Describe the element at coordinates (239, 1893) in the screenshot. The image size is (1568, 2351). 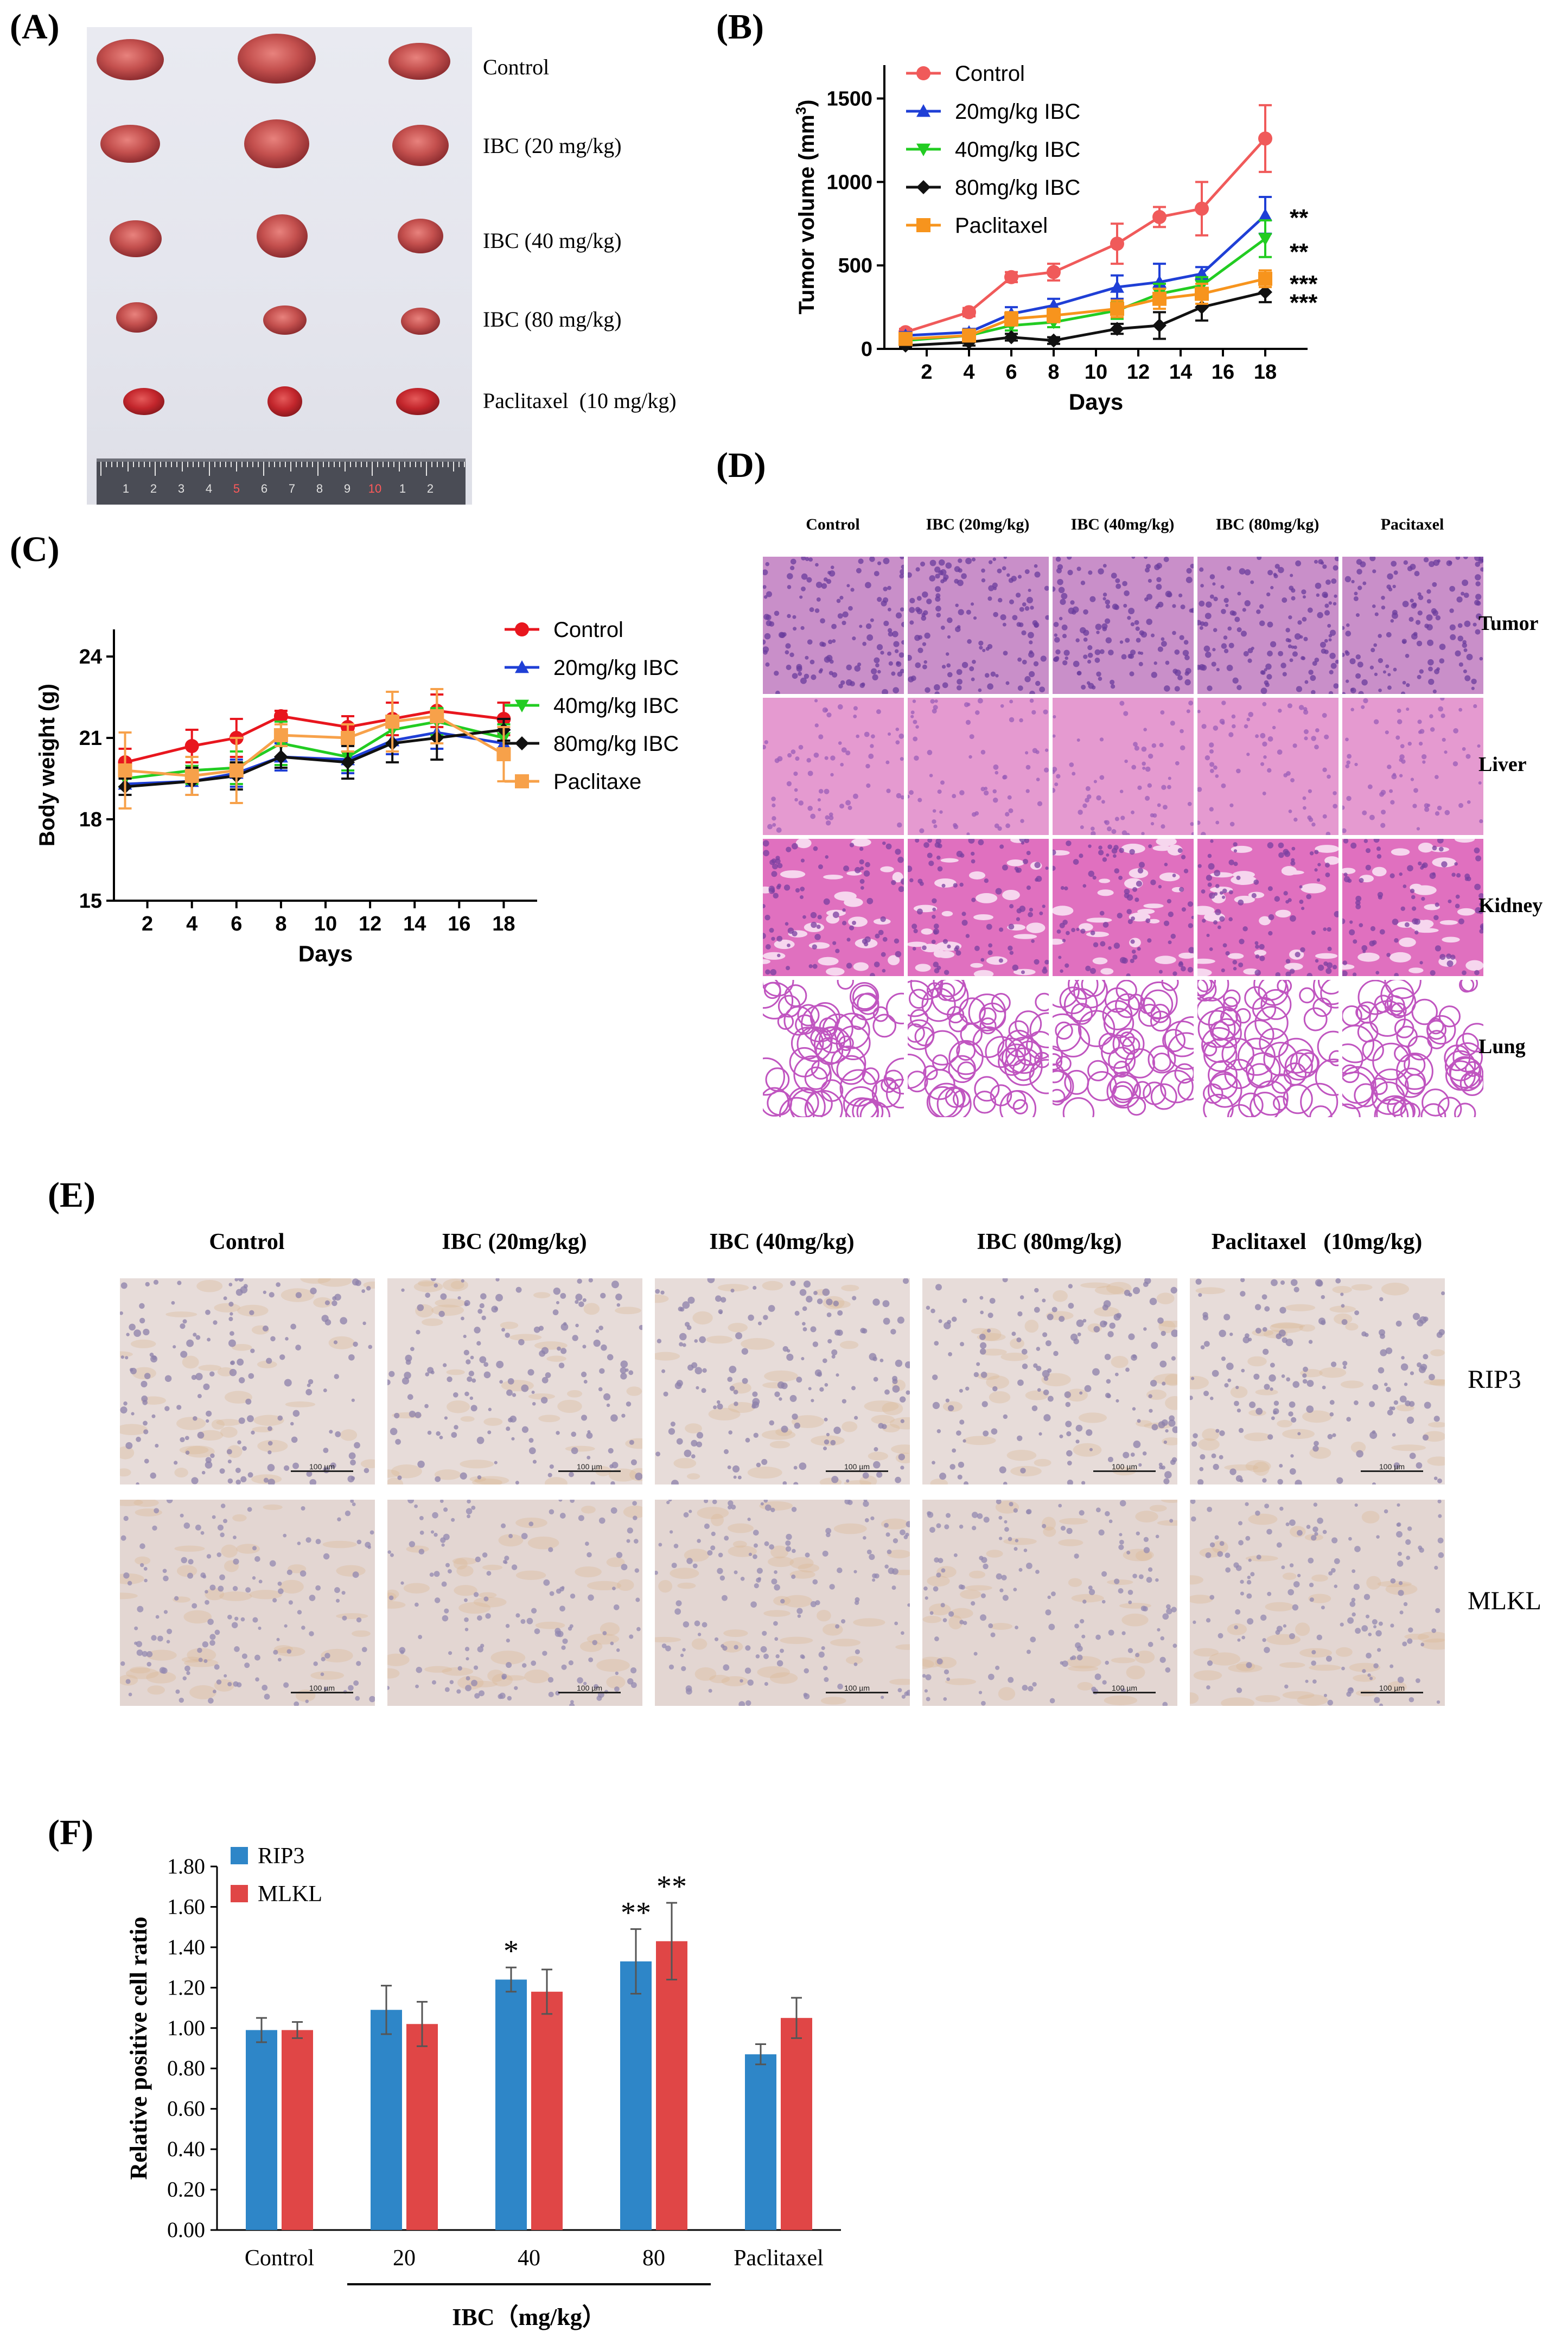
I see `legend-swatch` at that location.